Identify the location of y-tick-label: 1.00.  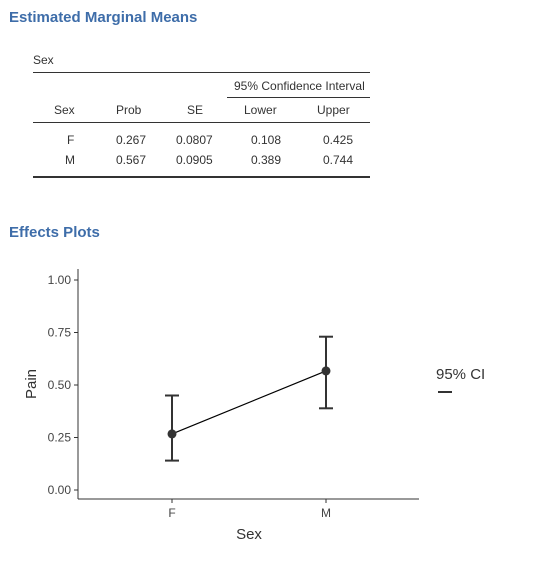
(60, 280).